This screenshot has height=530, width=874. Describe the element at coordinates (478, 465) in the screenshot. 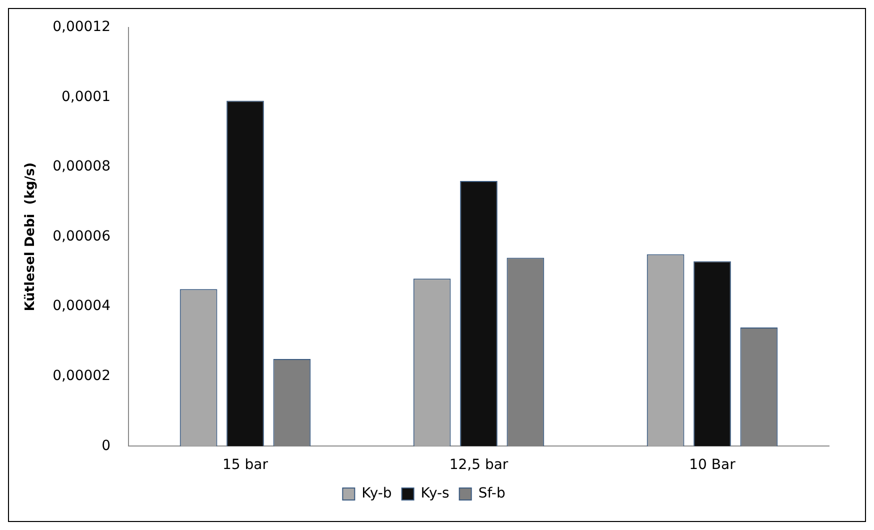

I see `x-tick-label: 12,5 bar` at that location.